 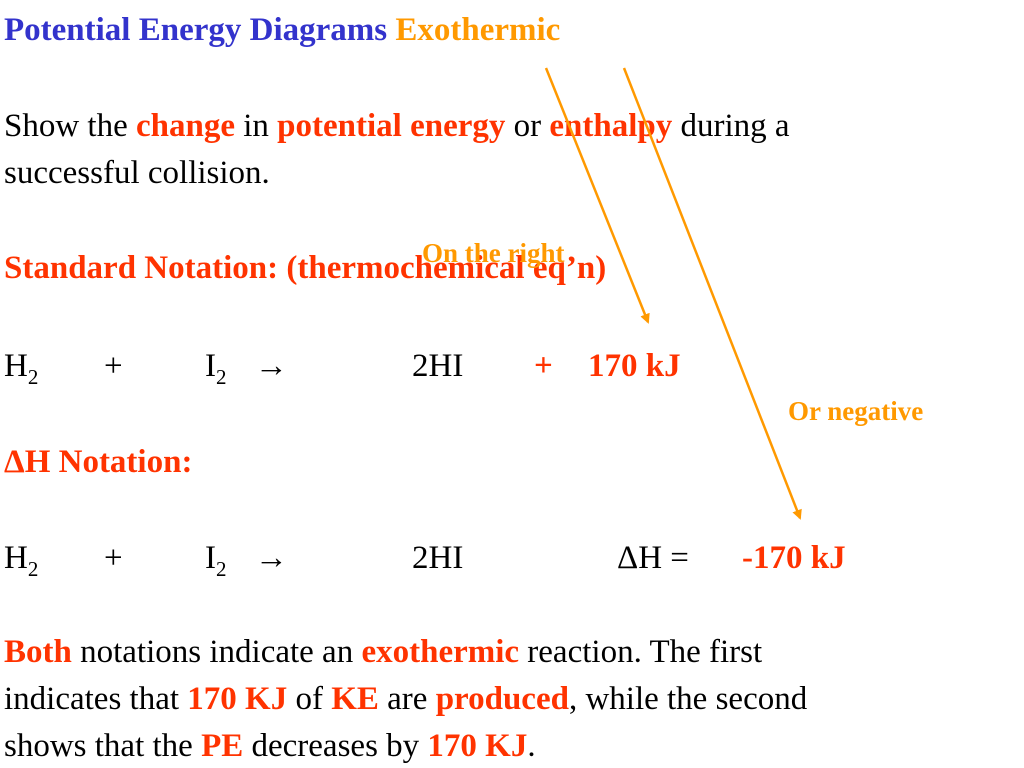 I want to click on title-main: Potential Energy Diagrams, so click(x=196, y=30).